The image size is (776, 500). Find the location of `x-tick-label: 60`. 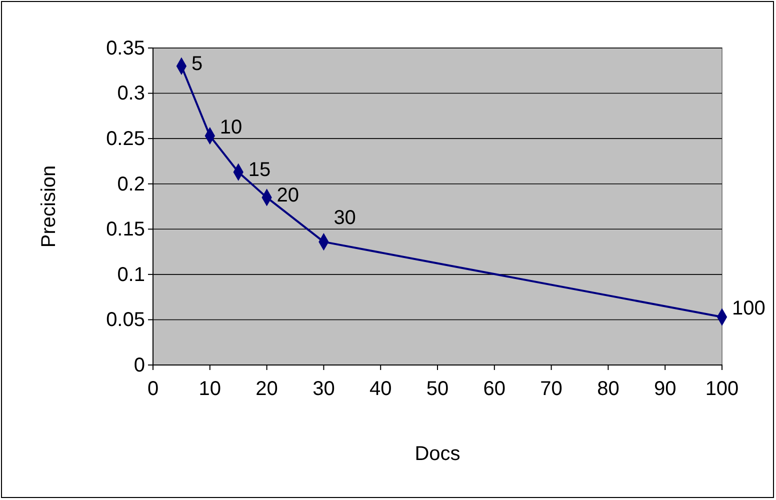

x-tick-label: 60 is located at coordinates (494, 389).